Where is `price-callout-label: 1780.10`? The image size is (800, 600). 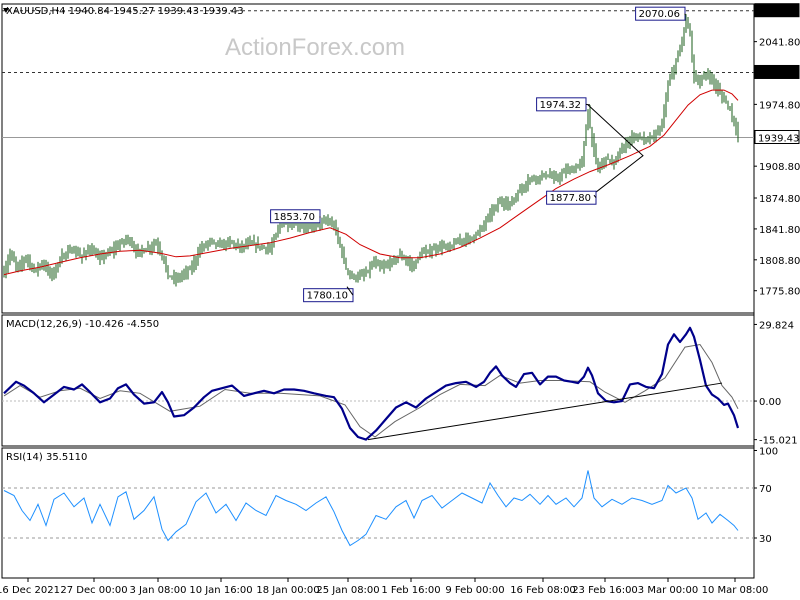
price-callout-label: 1780.10 is located at coordinates (327, 296).